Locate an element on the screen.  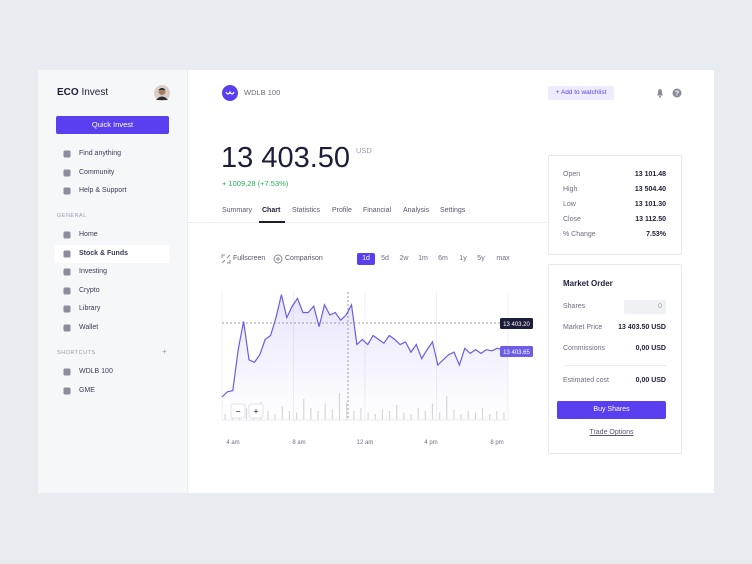
menu-item: Stock & Funds is located at coordinates (104, 253).